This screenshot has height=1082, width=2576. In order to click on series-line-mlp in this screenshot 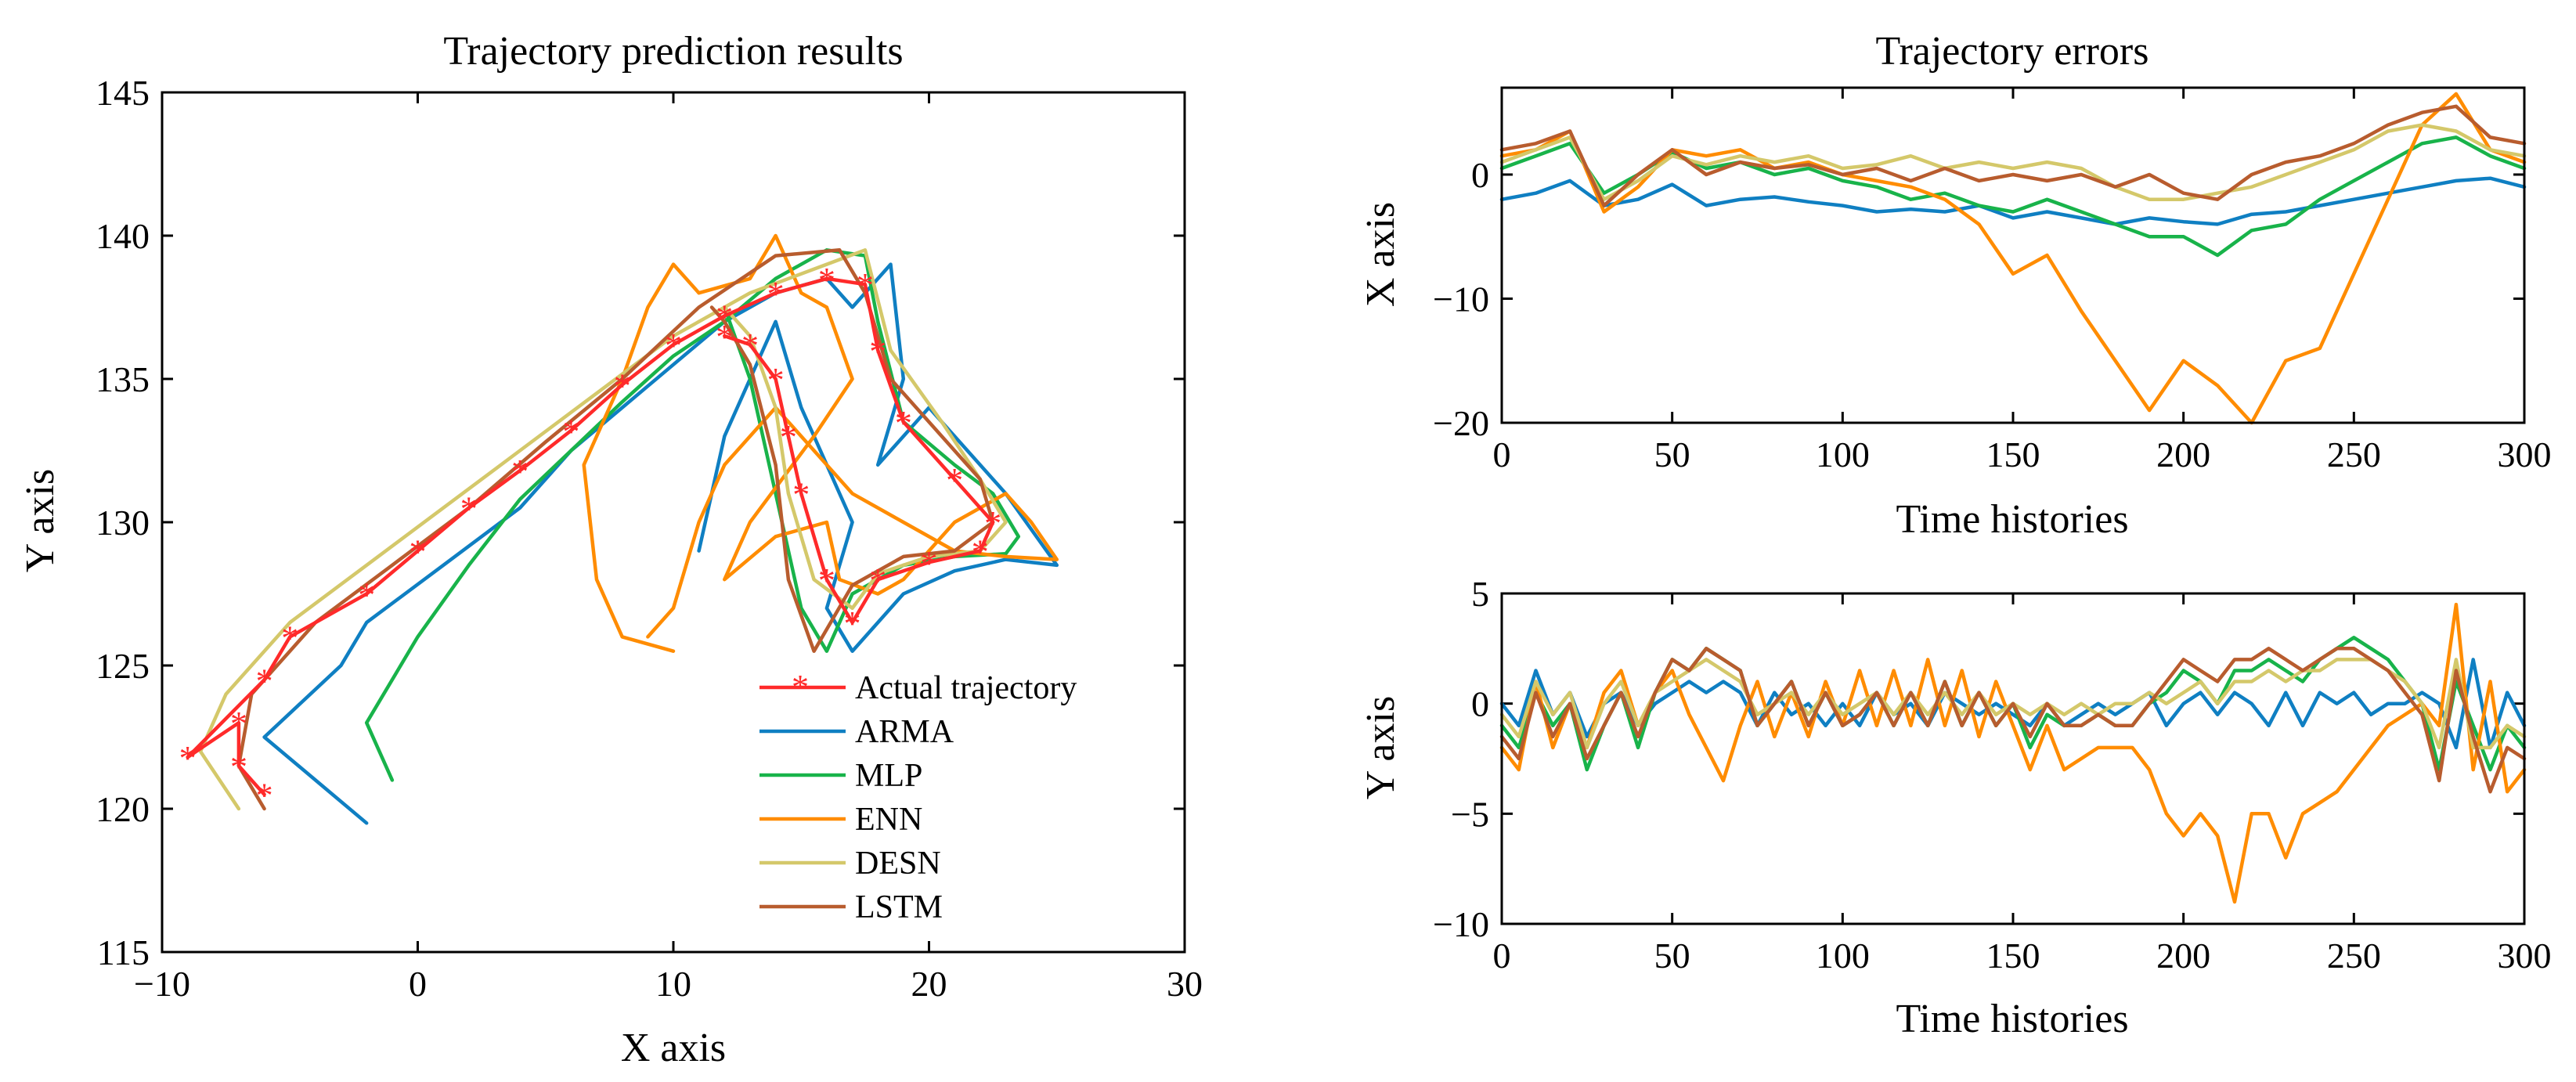, I will do `click(692, 515)`.